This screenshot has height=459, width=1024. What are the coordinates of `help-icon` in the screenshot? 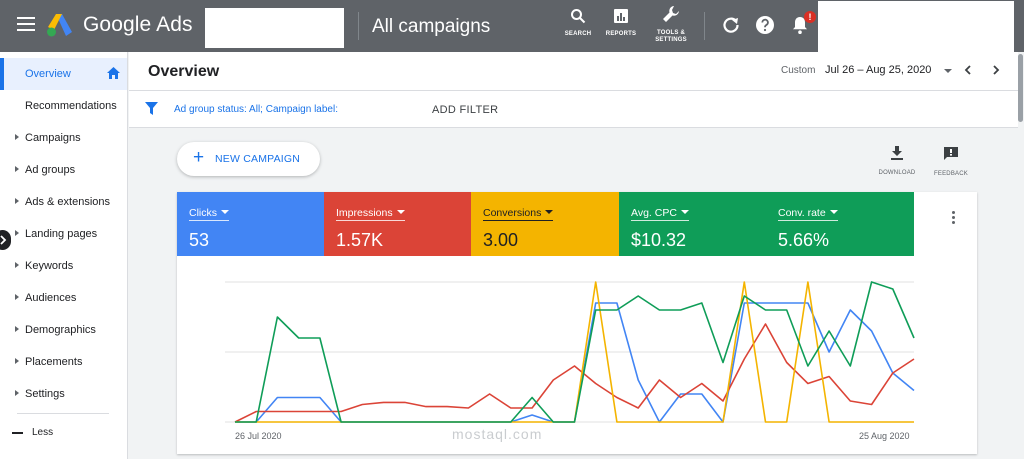 It's located at (765, 25).